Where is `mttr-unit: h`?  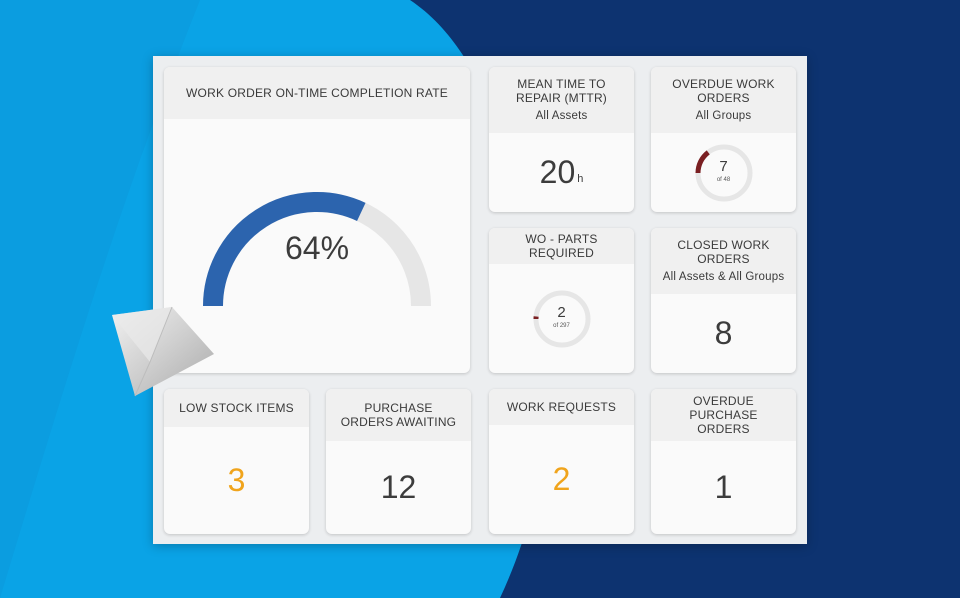 mttr-unit: h is located at coordinates (580, 178).